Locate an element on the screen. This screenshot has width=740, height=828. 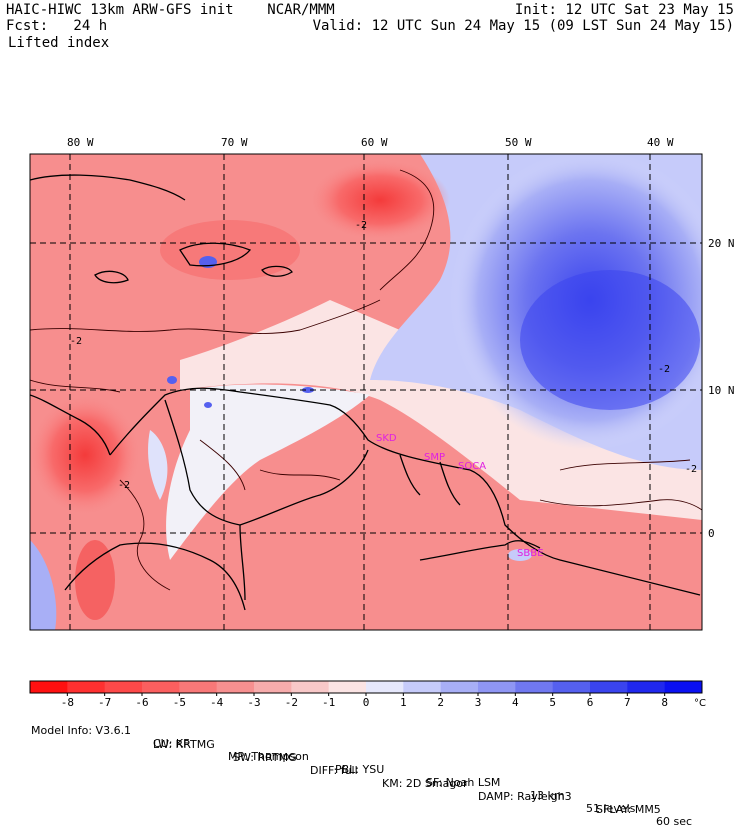
colorbar-tick: -4 is located at coordinates (217, 702).